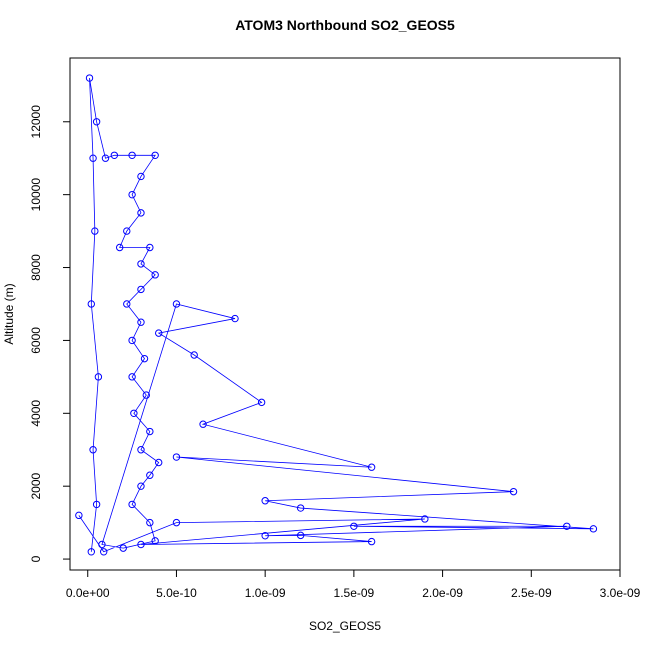  What do you see at coordinates (88, 593) in the screenshot?
I see `x-tick-label: 0.0e+00` at bounding box center [88, 593].